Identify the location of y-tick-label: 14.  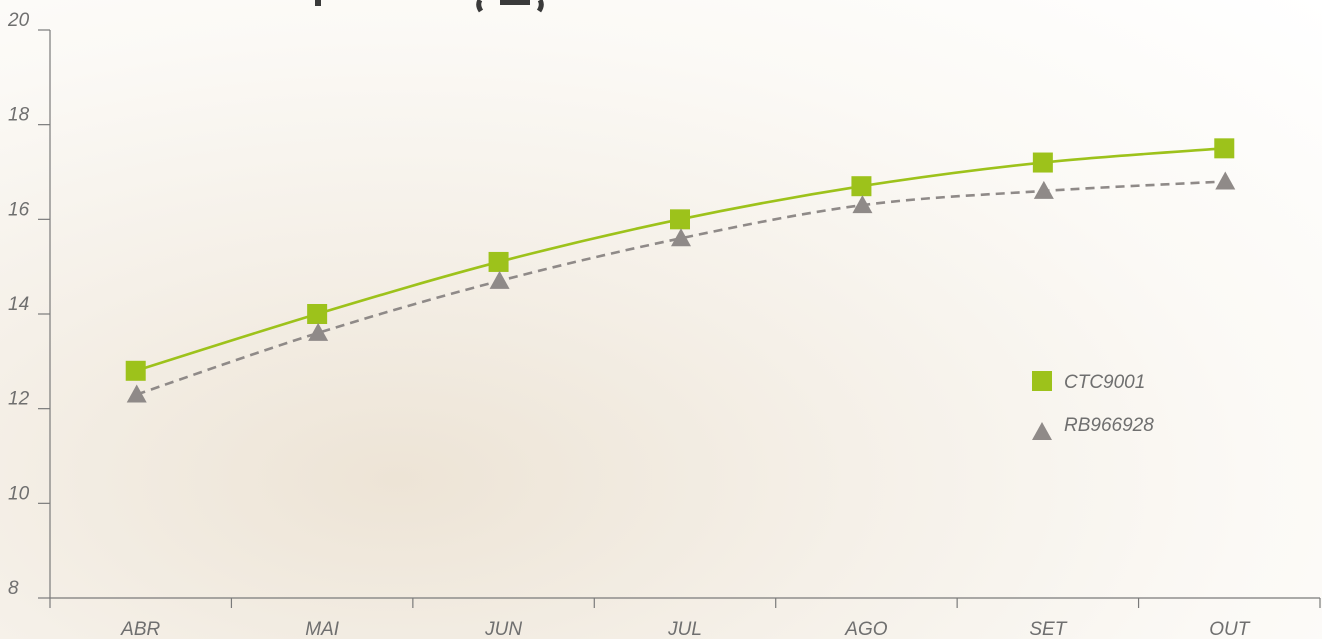
(18, 304).